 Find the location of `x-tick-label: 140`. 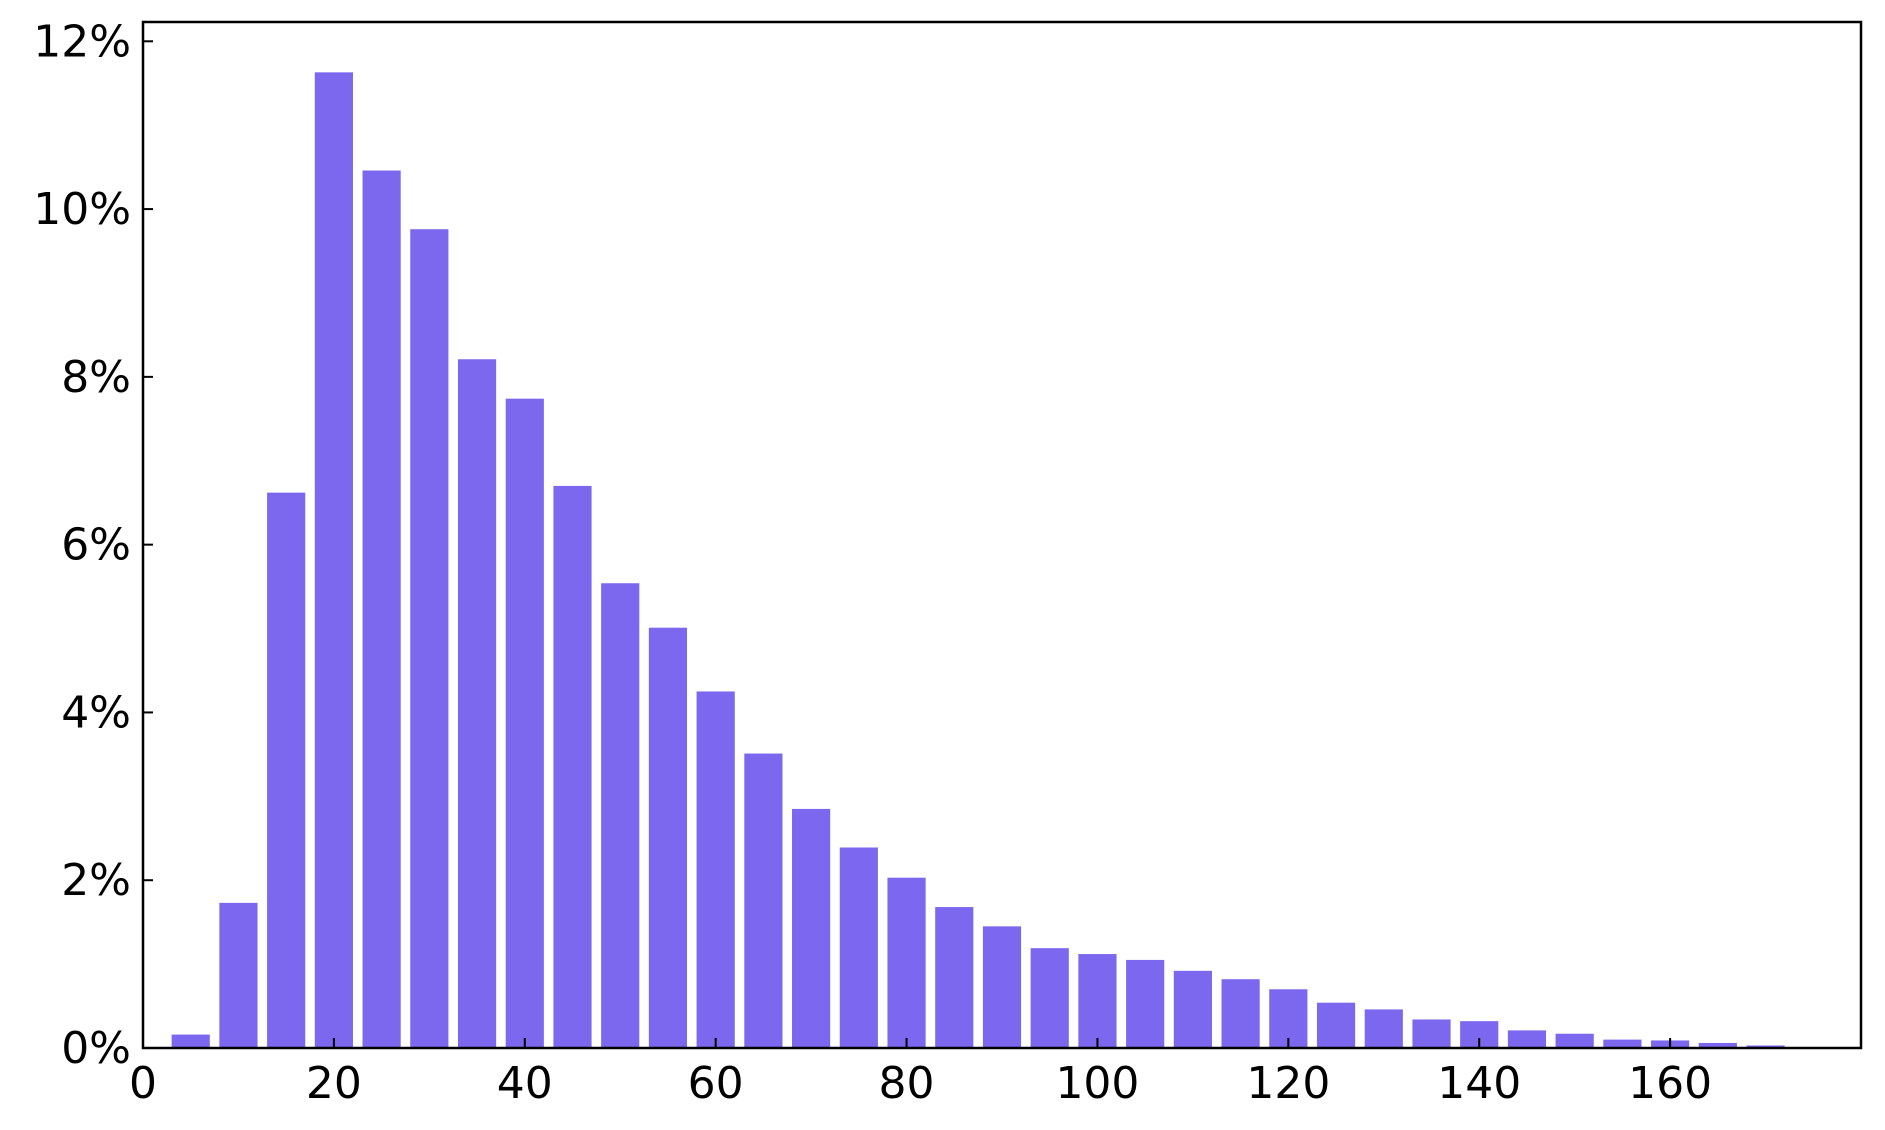

x-tick-label: 140 is located at coordinates (1479, 1083).